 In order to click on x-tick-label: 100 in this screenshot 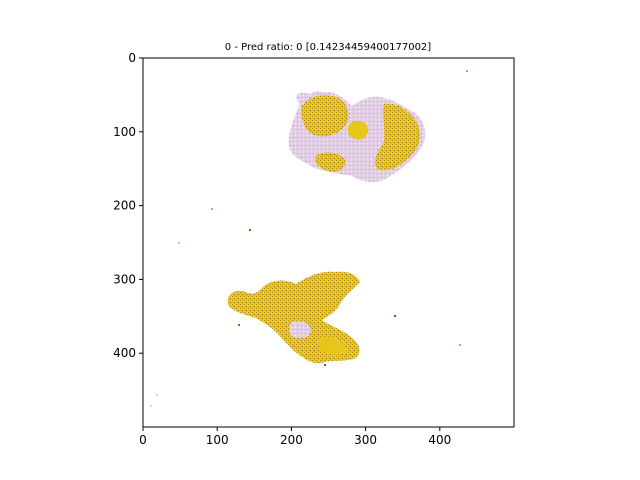, I will do `click(217, 440)`.